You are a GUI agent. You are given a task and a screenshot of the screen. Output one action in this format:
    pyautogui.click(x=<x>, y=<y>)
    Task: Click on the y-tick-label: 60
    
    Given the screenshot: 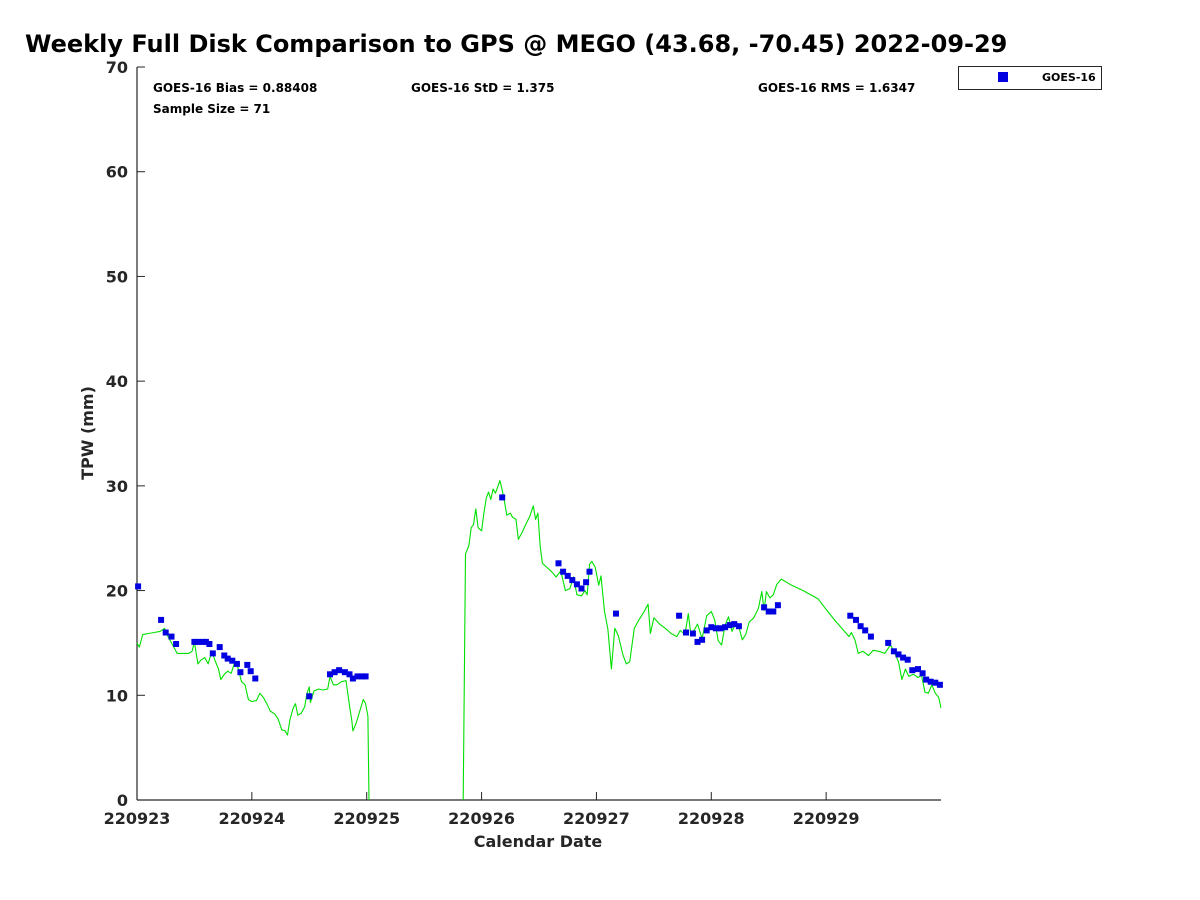 What is the action you would take?
    pyautogui.click(x=117, y=172)
    